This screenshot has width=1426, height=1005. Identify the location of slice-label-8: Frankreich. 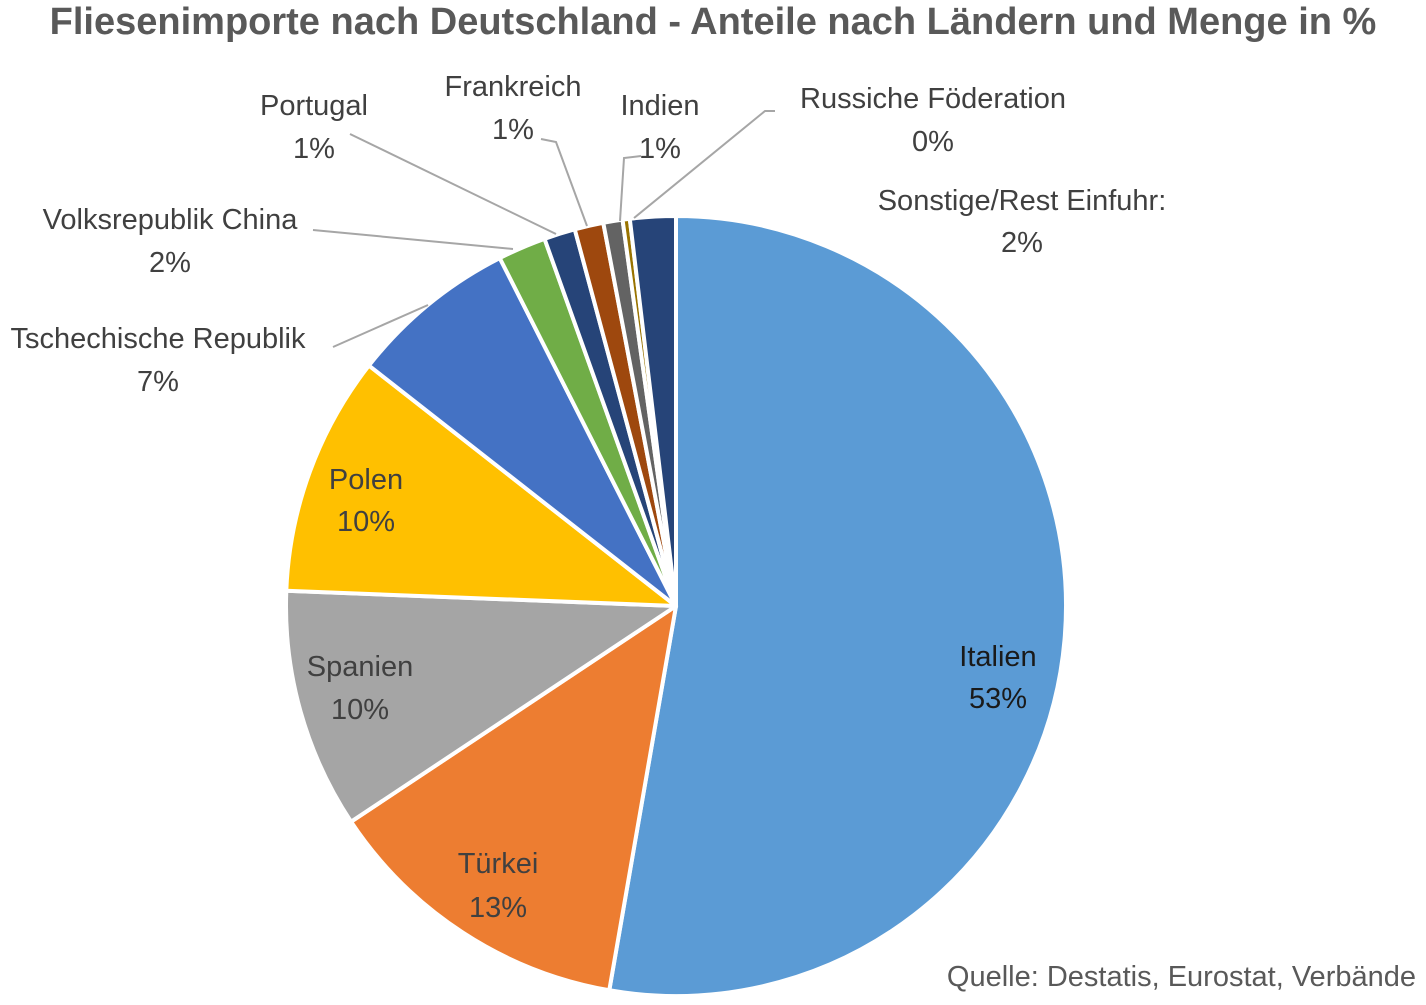
(513, 87).